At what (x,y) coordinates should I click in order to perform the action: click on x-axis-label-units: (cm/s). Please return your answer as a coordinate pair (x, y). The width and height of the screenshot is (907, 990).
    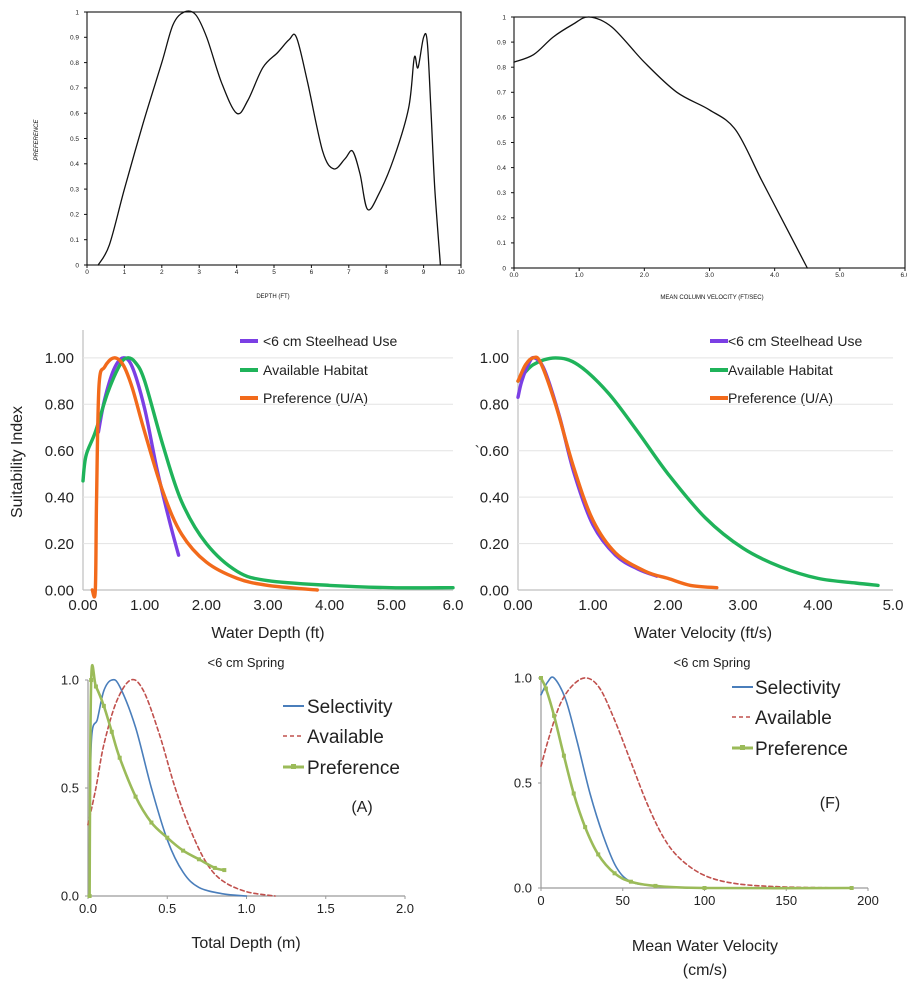
    Looking at the image, I should click on (705, 970).